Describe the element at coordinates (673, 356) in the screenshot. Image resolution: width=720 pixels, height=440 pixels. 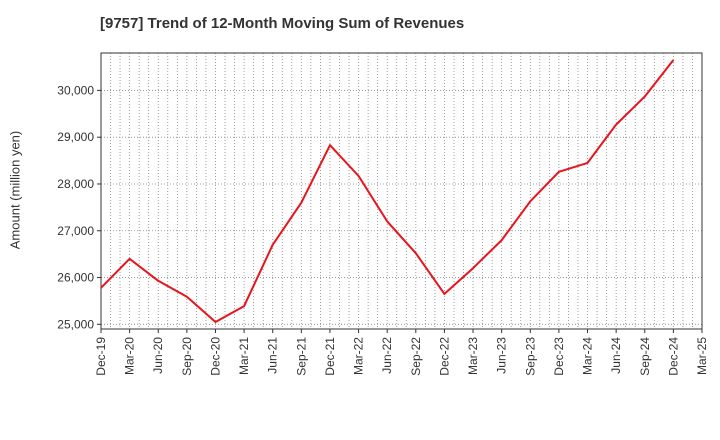
I see `x-tick-label: Dec-24` at that location.